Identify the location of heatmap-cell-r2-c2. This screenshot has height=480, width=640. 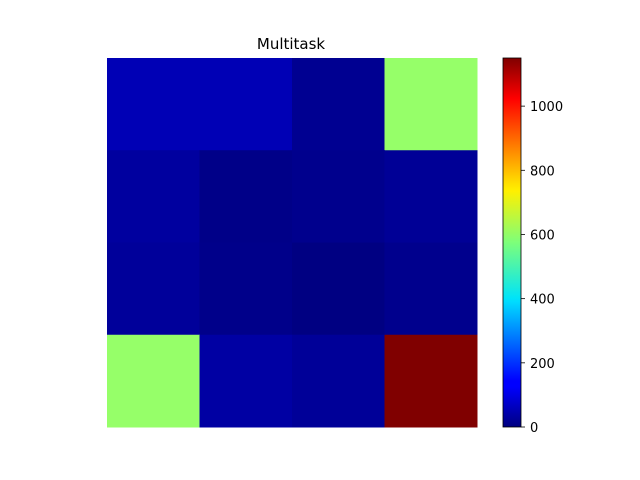
(338, 289).